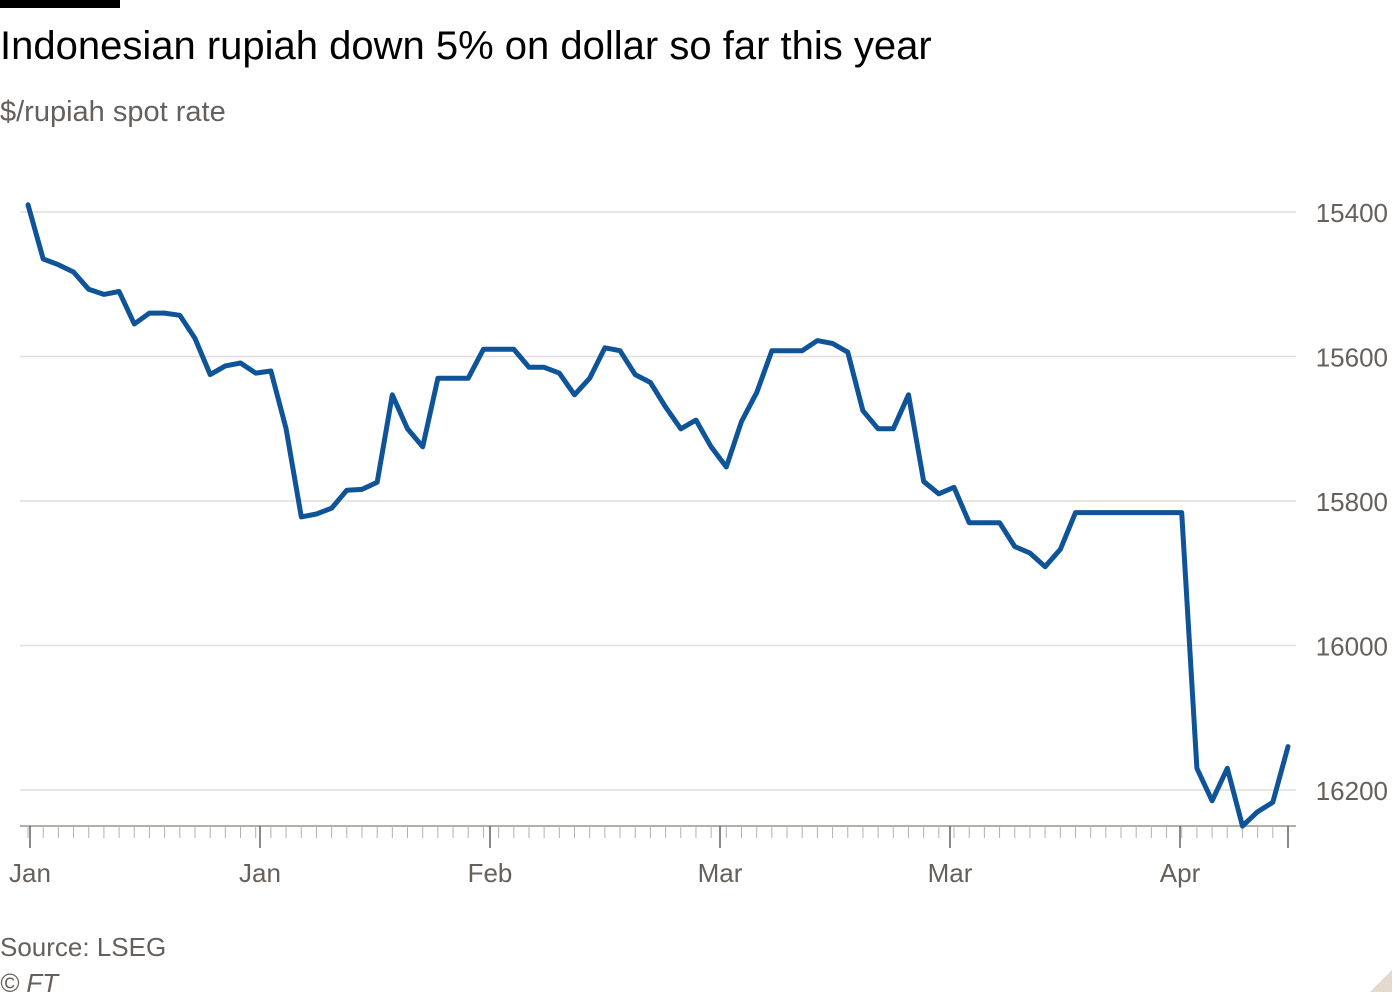 Image resolution: width=1400 pixels, height=1000 pixels. I want to click on x-tick-label: Apr, so click(1180, 873).